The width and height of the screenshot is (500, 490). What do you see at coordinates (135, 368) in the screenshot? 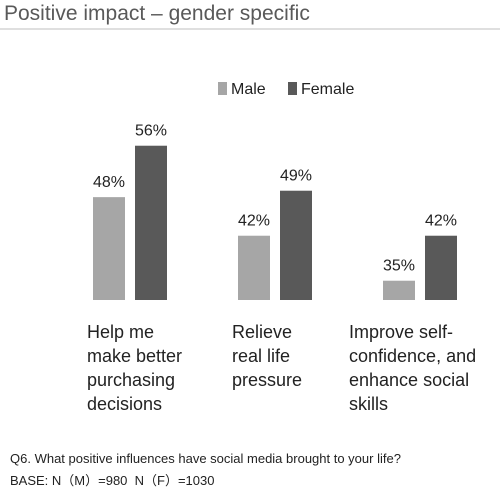
I see `x-tick-label: Help me make better purchasing decisions` at bounding box center [135, 368].